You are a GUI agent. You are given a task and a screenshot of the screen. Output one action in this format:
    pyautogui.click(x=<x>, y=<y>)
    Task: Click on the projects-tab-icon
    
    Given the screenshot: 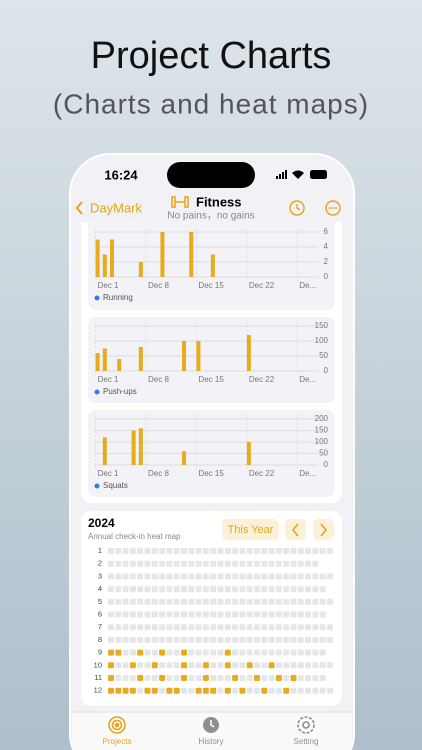 What is the action you would take?
    pyautogui.click(x=117, y=725)
    